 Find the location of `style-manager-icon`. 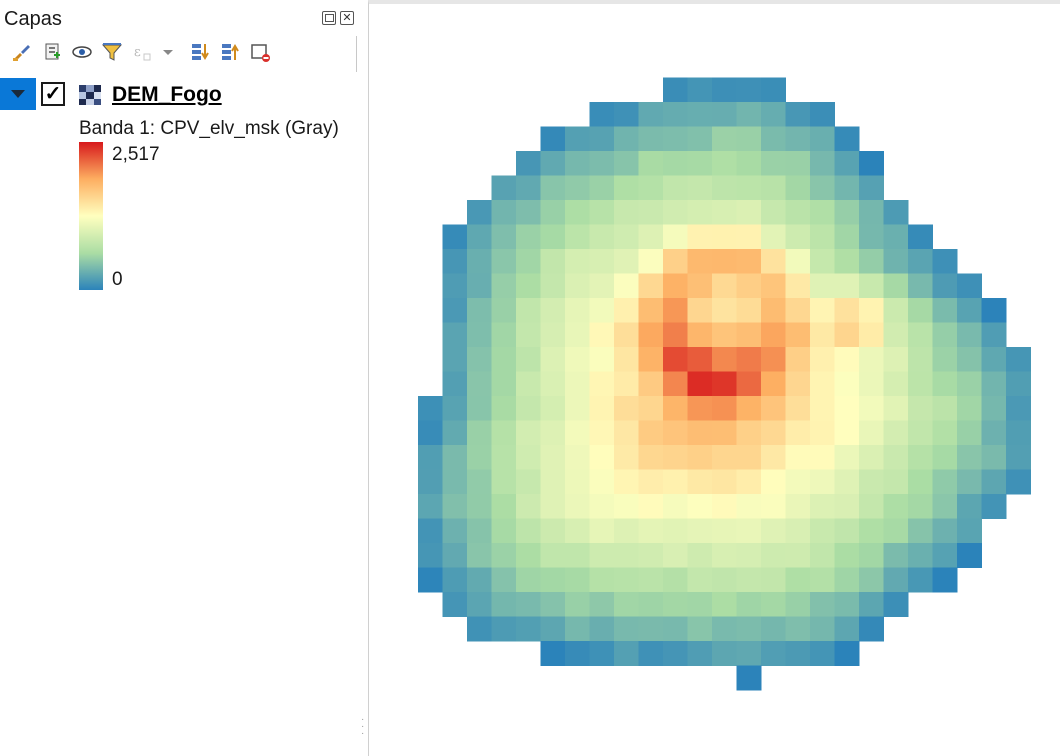

style-manager-icon is located at coordinates (22, 52).